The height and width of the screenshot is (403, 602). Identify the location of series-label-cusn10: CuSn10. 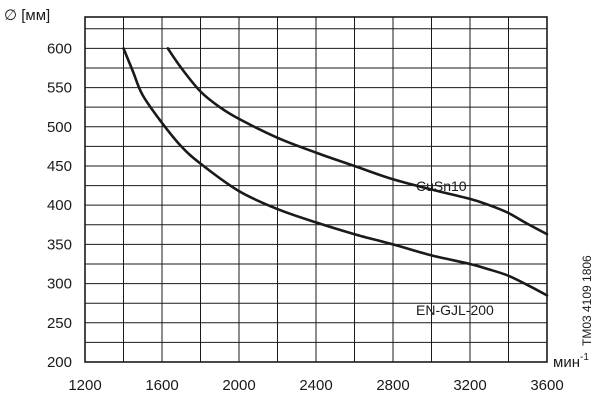
(441, 186).